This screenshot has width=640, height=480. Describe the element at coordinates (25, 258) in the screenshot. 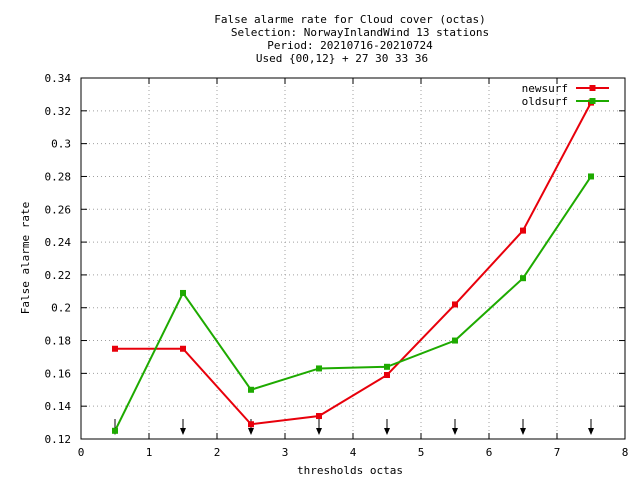

I see `y-axis-label: False alarme rate` at that location.